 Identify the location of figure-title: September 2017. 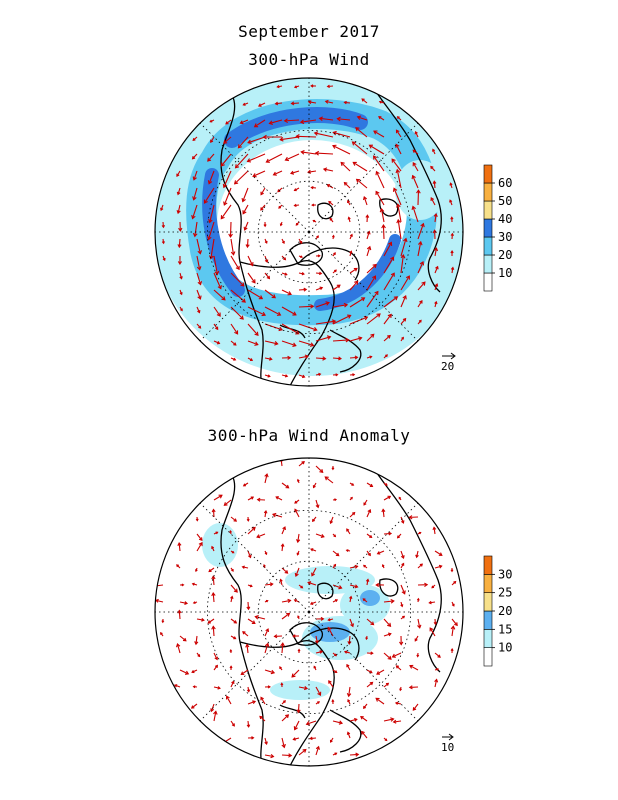
(309, 31).